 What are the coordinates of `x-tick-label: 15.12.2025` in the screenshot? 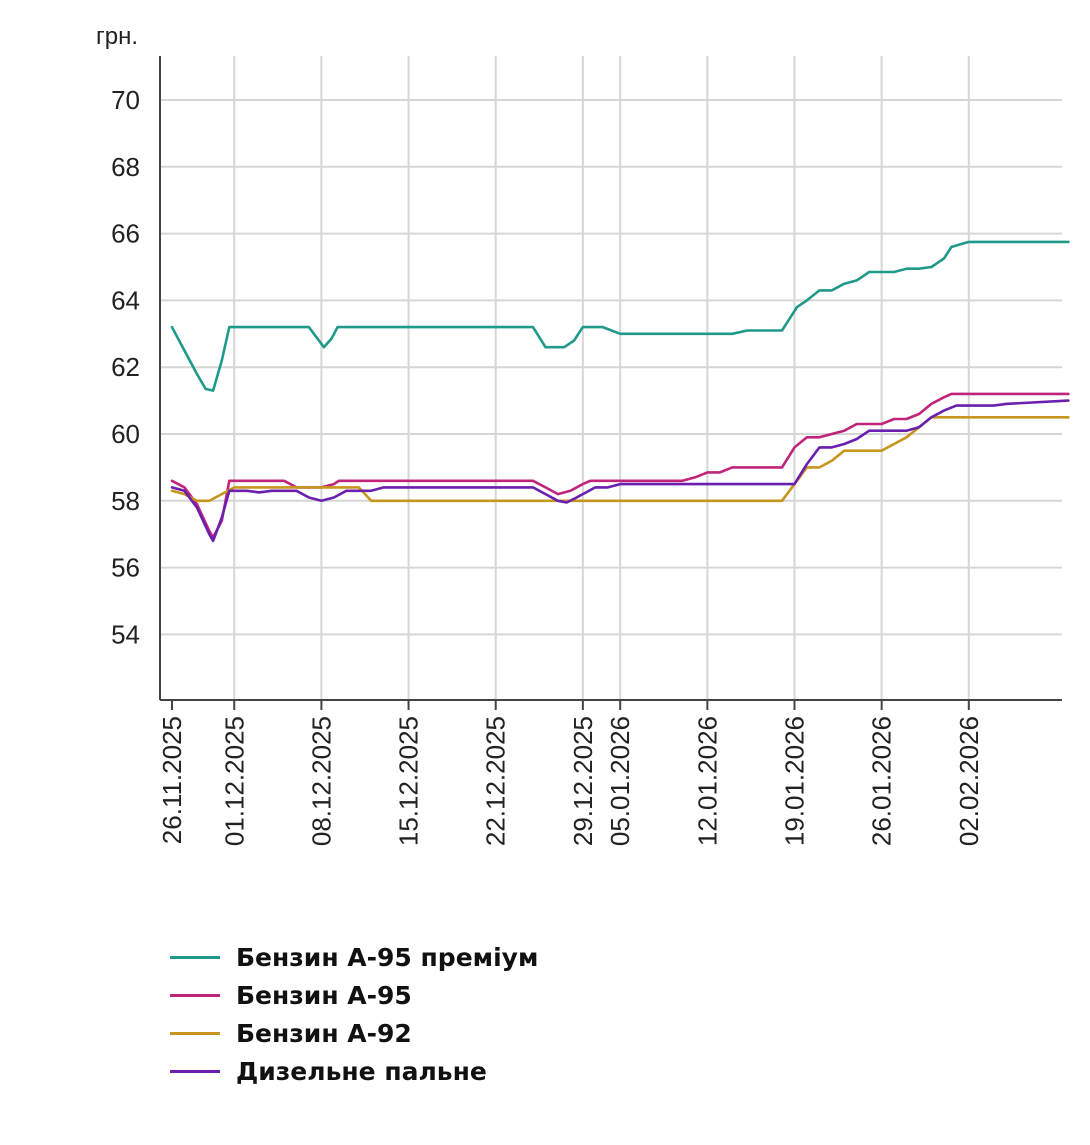 It's located at (409, 781).